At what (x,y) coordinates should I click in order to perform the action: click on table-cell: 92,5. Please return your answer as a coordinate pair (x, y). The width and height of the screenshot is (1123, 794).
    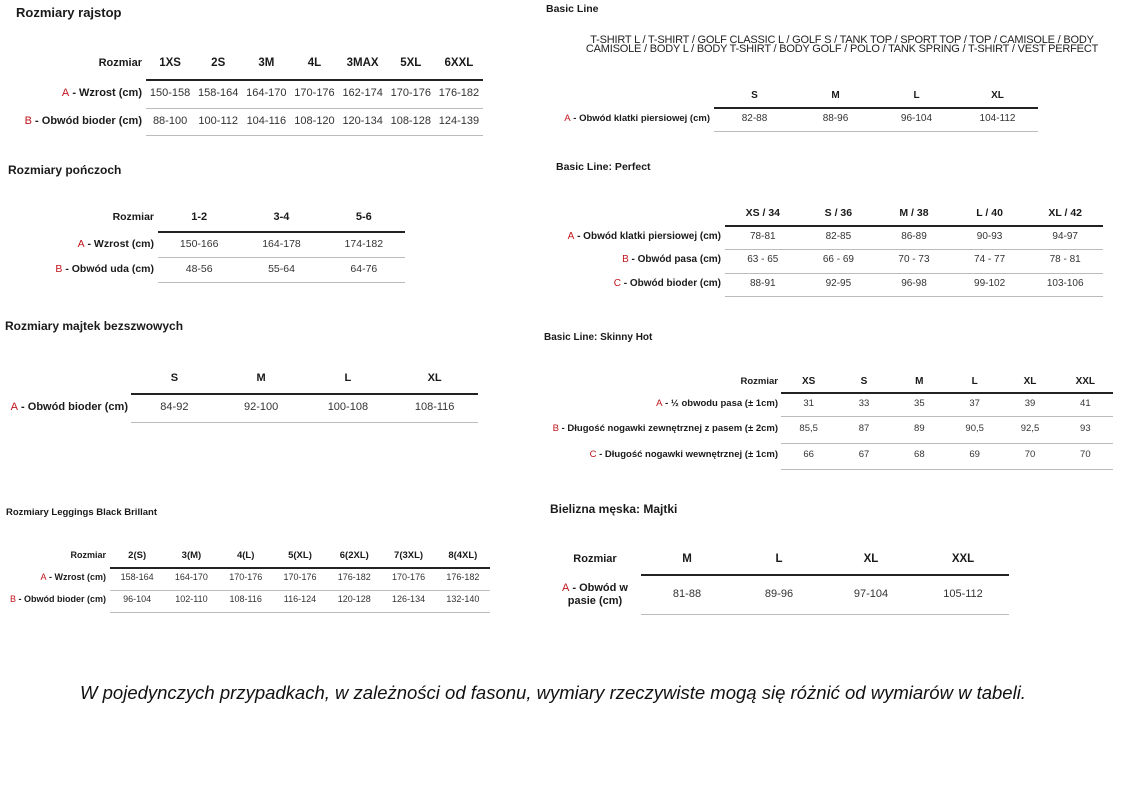
    Looking at the image, I should click on (1030, 428).